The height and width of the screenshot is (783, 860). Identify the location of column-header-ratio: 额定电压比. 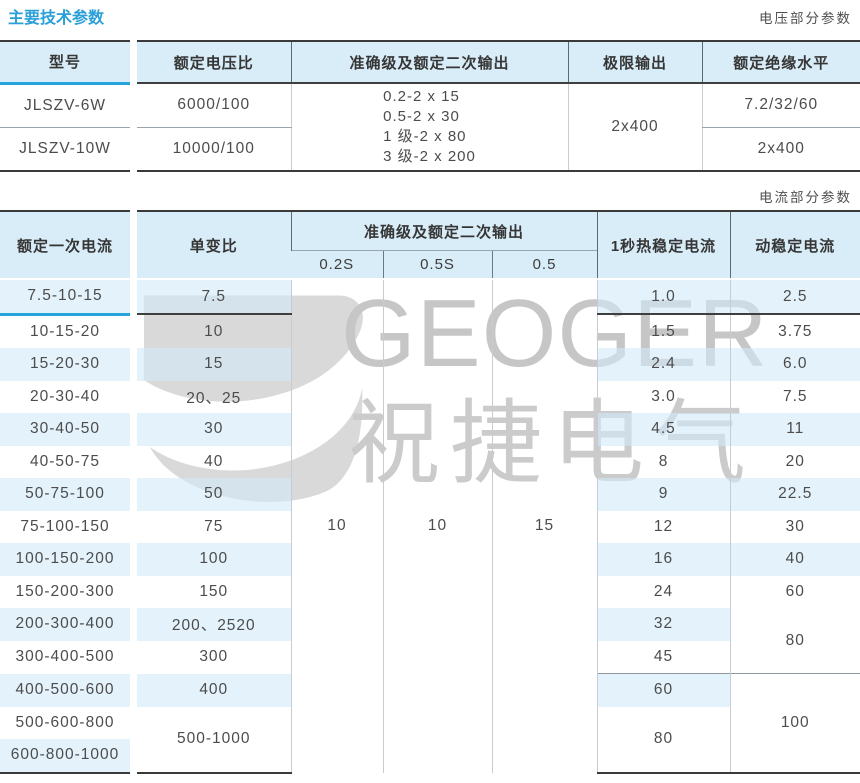
(214, 62).